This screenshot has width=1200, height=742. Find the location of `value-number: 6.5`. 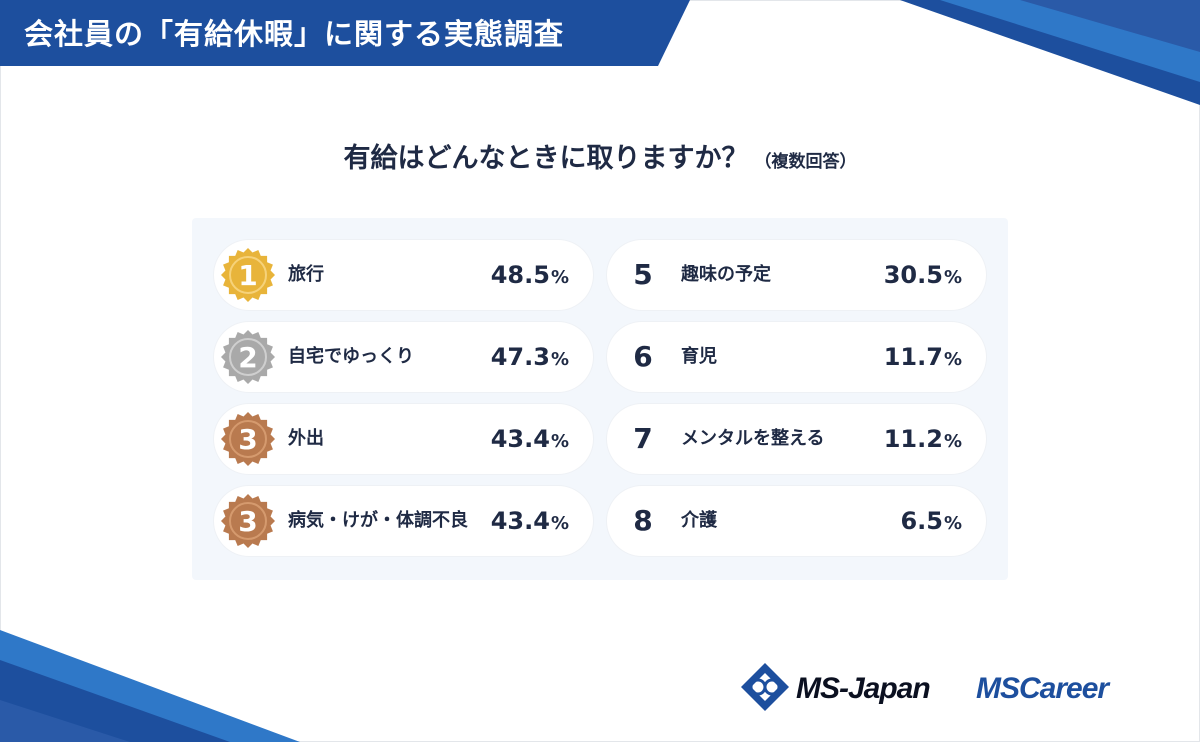

value-number: 6.5 is located at coordinates (921, 521).